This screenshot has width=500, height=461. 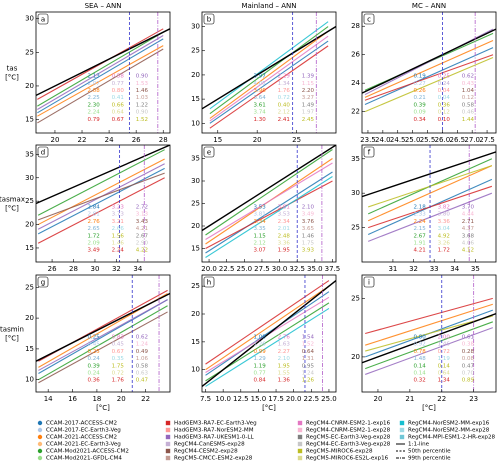 What do you see at coordinates (284, 352) in the screenshot?
I see `stat-value: 2.27` at bounding box center [284, 352].